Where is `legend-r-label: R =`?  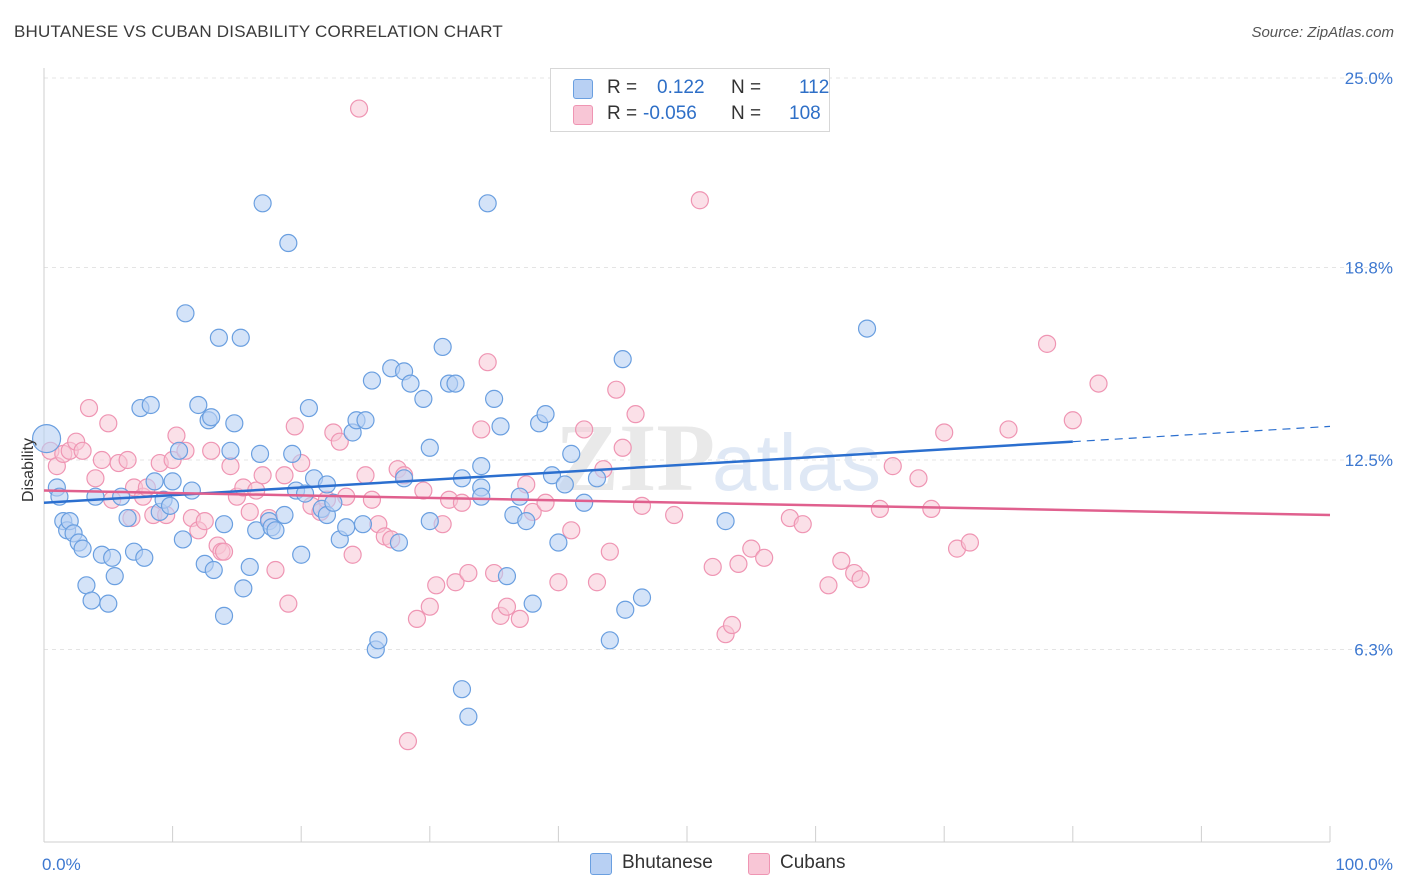
legend-r-label: R = is located at coordinates (622, 113).